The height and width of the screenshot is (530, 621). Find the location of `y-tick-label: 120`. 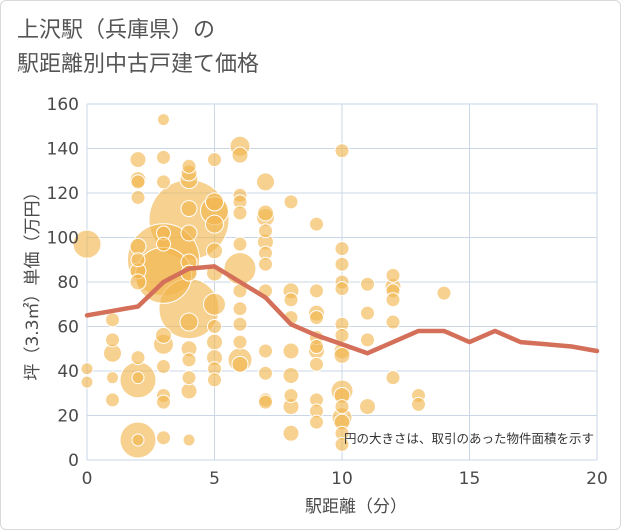

y-tick-label: 120 is located at coordinates (63, 194).